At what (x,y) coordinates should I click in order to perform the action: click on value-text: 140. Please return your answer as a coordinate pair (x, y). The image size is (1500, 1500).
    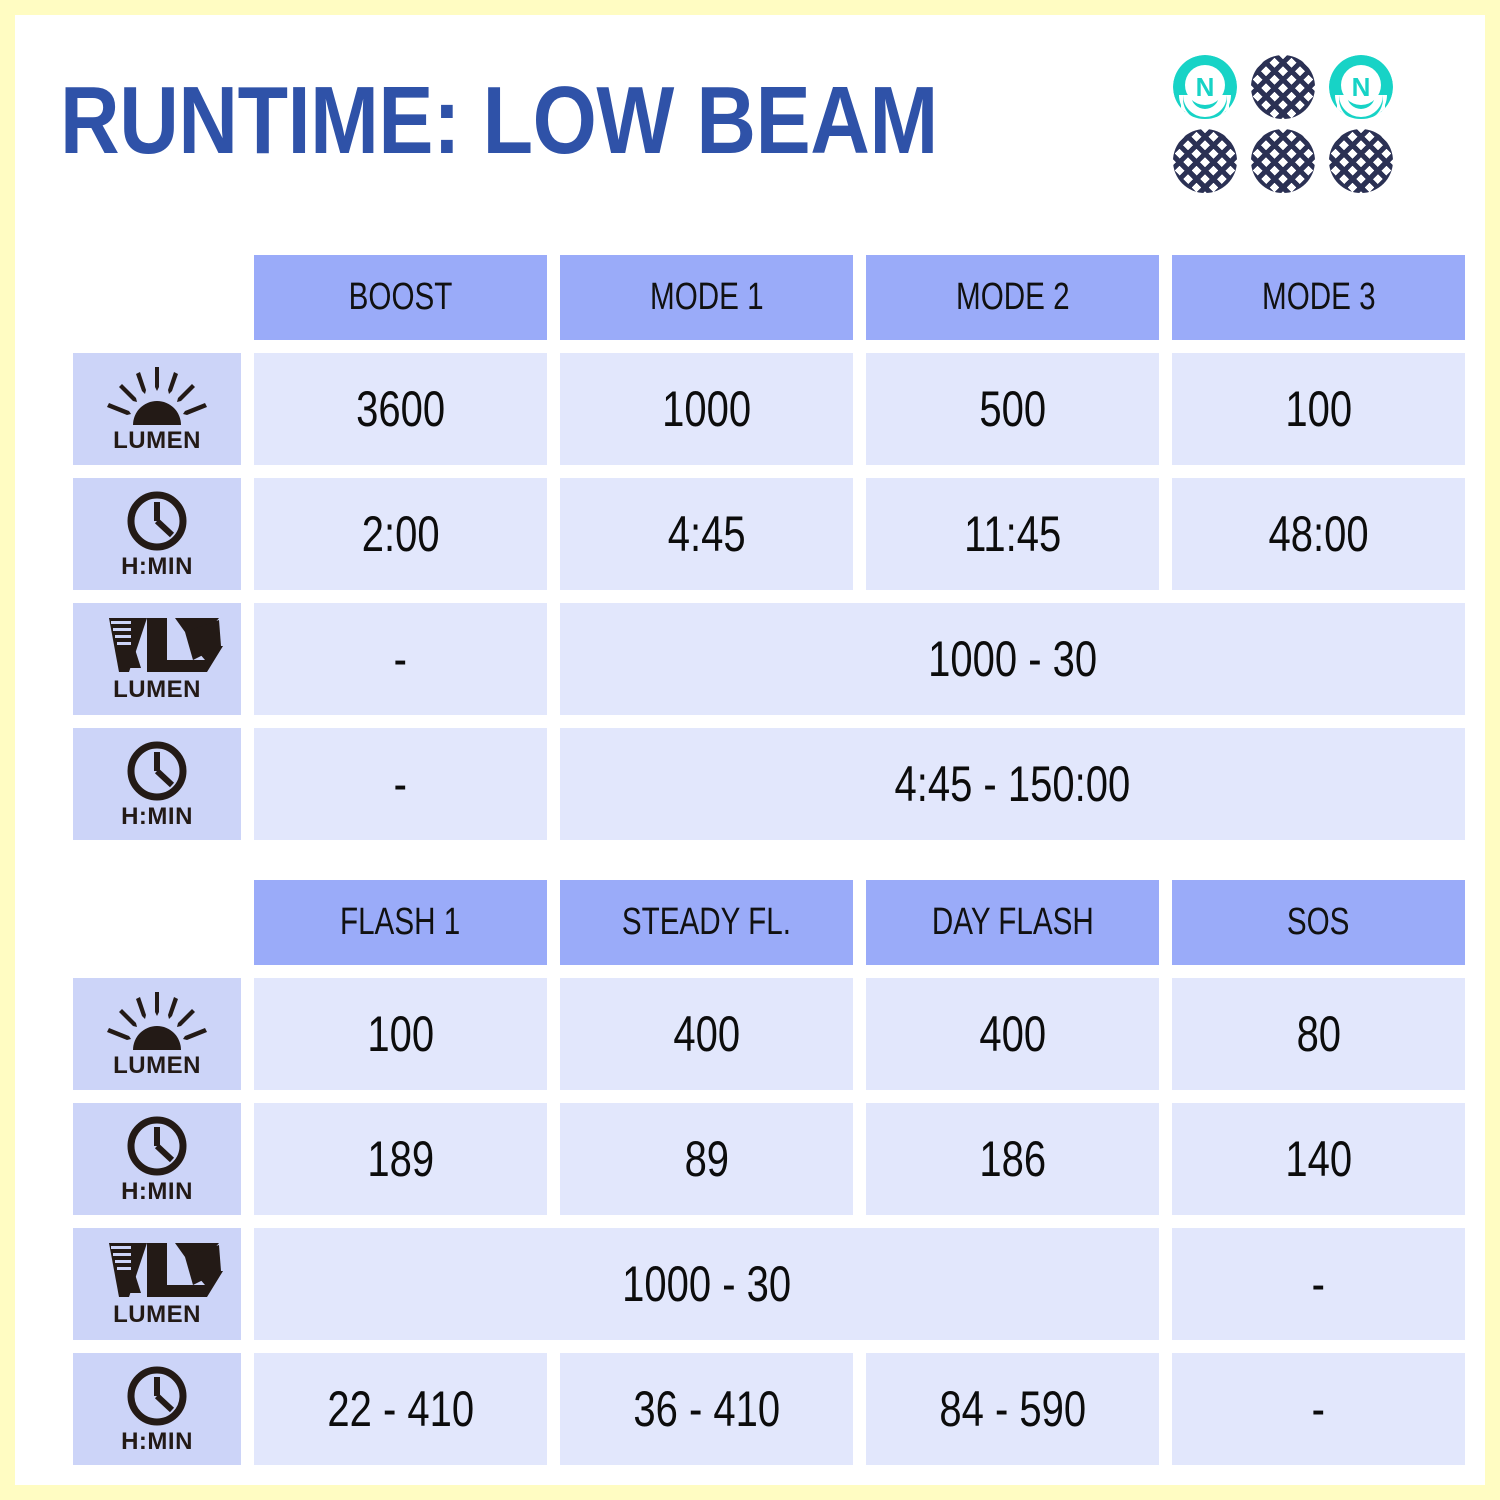
    Looking at the image, I should click on (1318, 1159).